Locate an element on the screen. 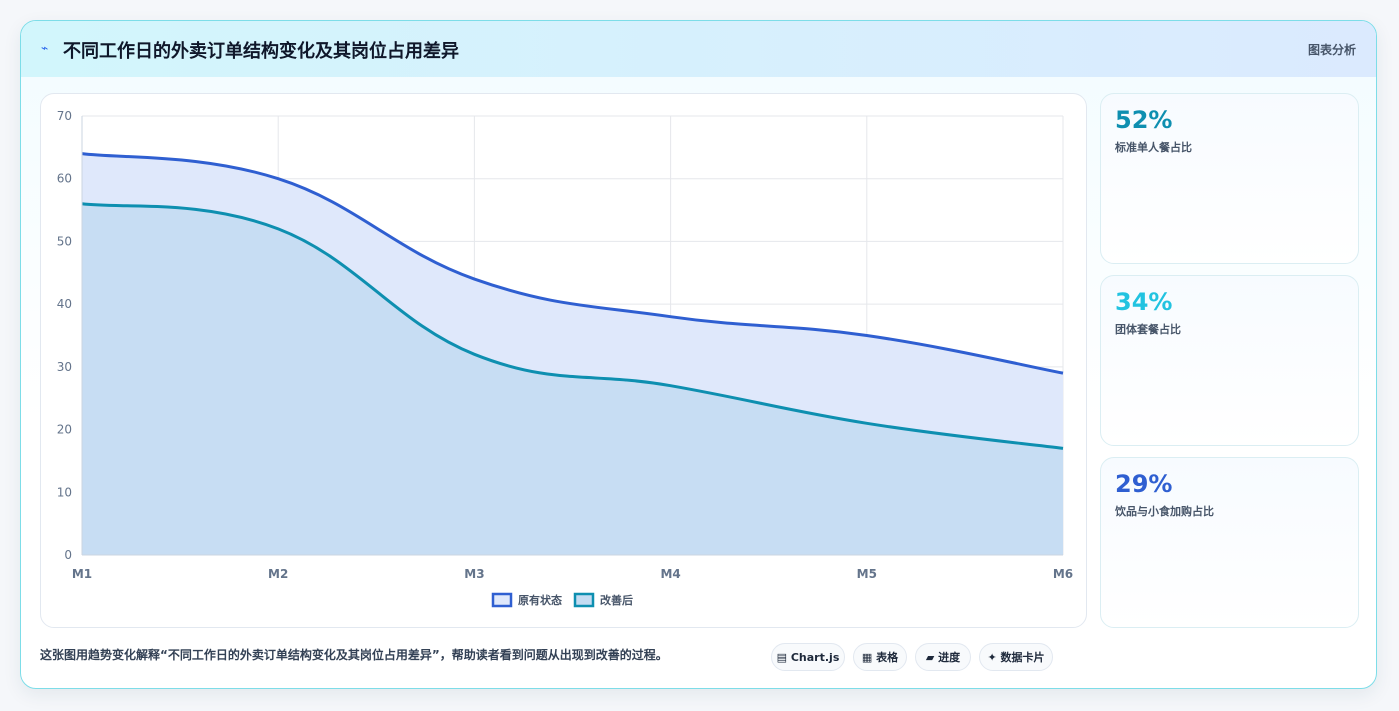 The height and width of the screenshot is (711, 1399). x-tick-label: M3 is located at coordinates (474, 574).